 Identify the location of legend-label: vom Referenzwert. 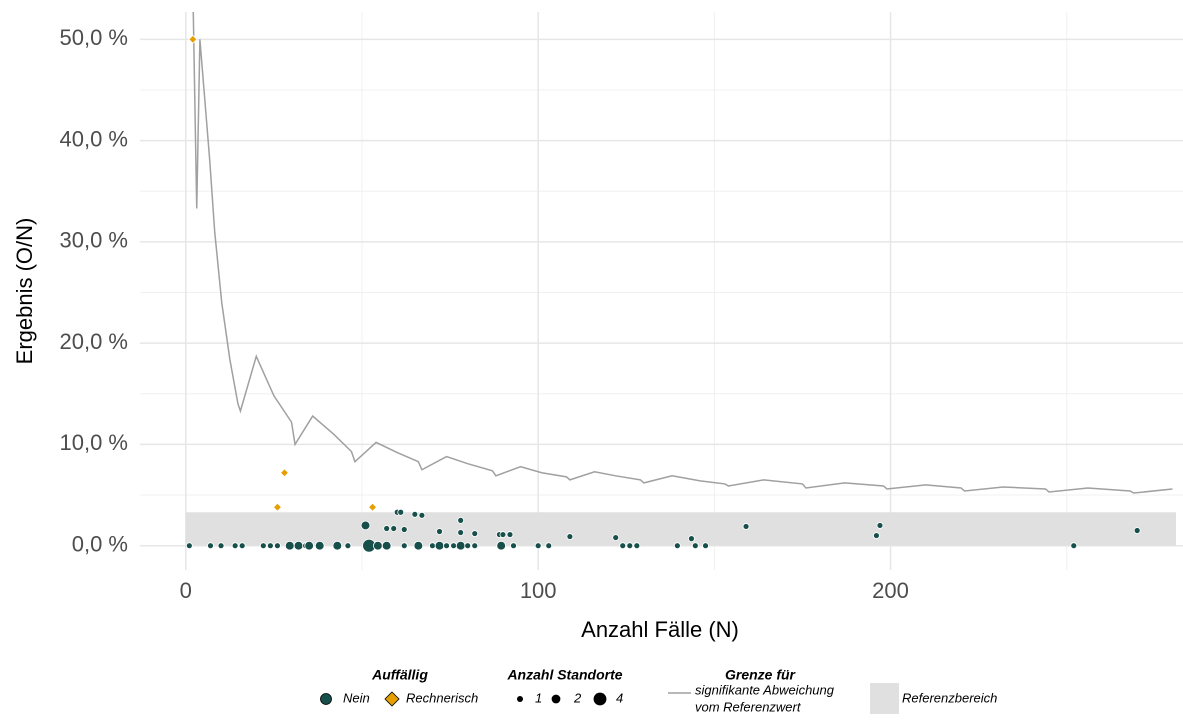
(748, 706).